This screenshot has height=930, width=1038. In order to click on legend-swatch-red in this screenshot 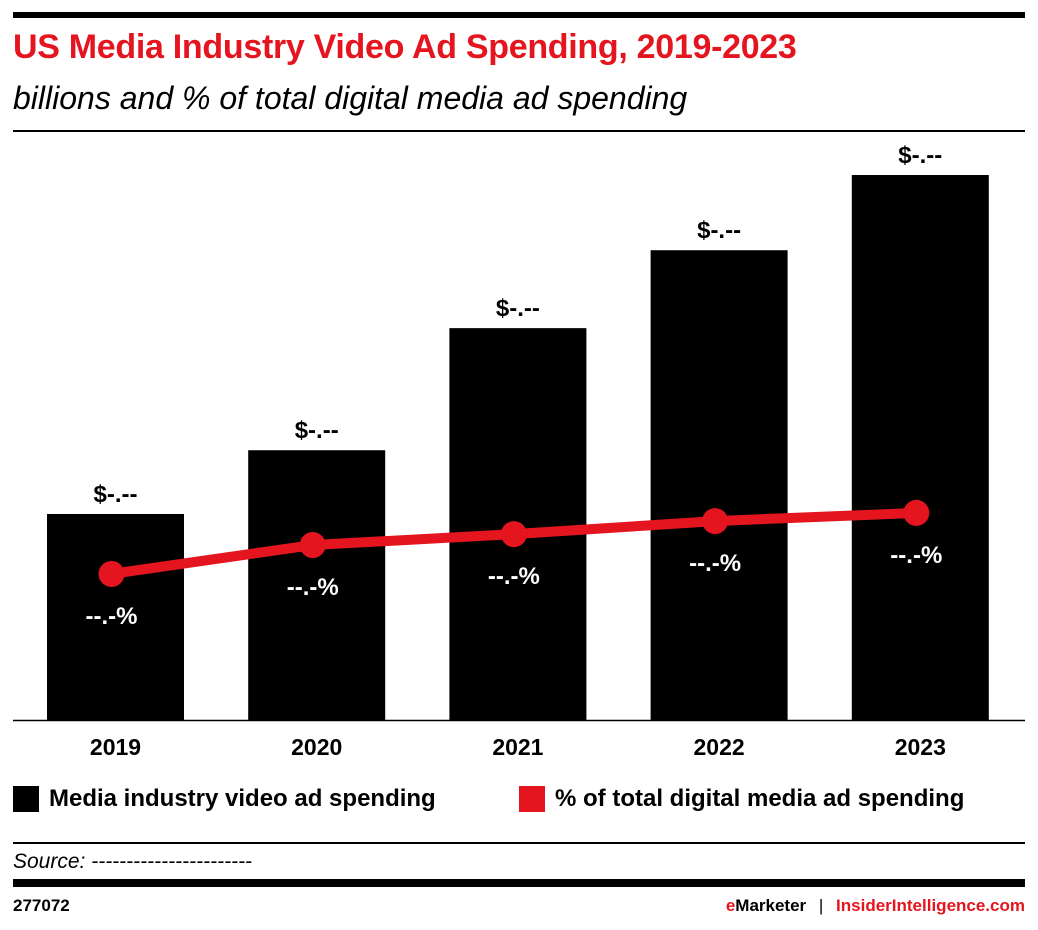, I will do `click(532, 799)`.